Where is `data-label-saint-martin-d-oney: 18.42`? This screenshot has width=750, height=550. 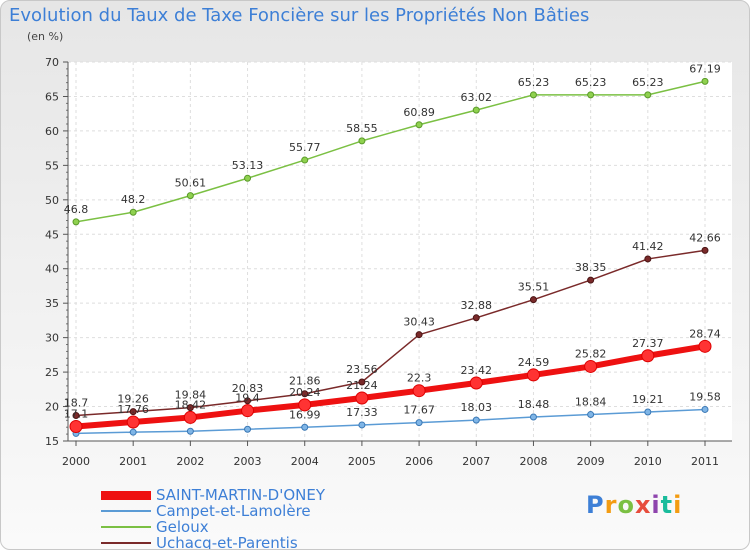 data-label-saint-martin-d-oney: 18.42 is located at coordinates (191, 404).